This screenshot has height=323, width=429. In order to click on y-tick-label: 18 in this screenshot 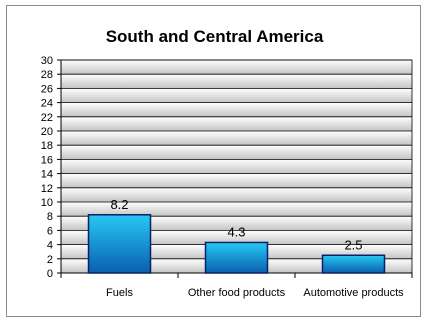, I will do `click(47, 146)`.